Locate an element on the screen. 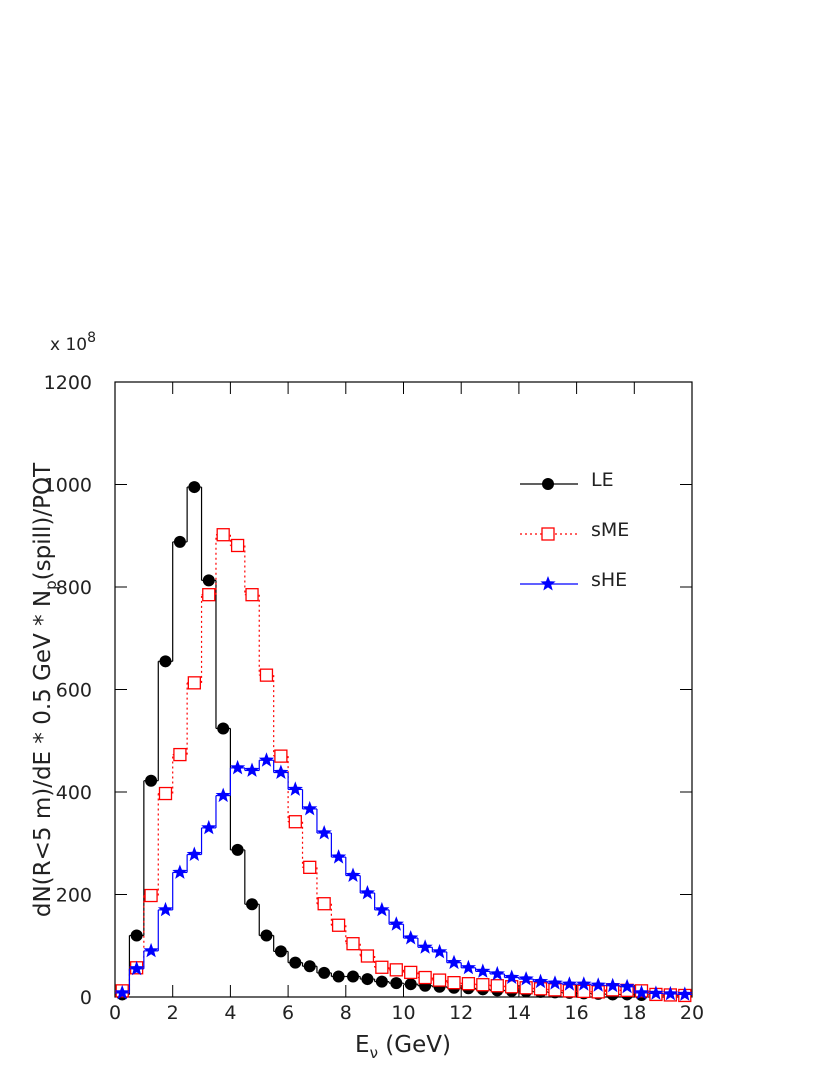 The height and width of the screenshot is (1079, 830). y-multiplier: x 108 is located at coordinates (73, 342).